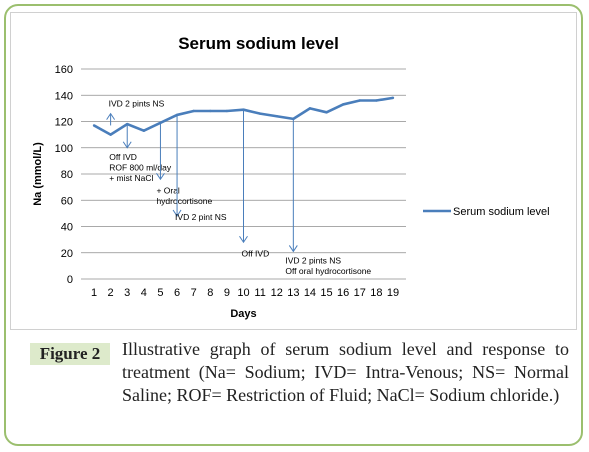 The width and height of the screenshot is (589, 452). Describe the element at coordinates (184, 201) in the screenshot. I see `annotation-text: hydrocortisone` at that location.